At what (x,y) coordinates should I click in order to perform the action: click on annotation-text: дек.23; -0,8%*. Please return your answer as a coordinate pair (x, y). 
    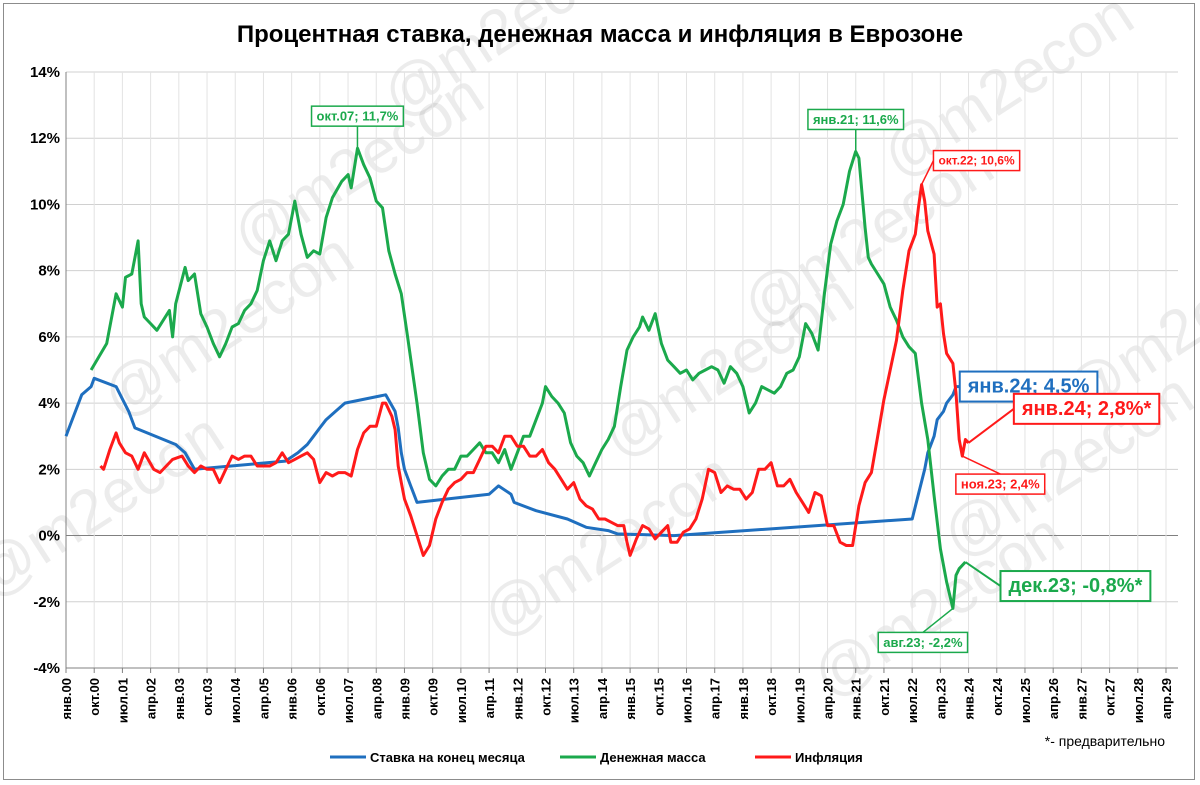
    Looking at the image, I should click on (1075, 586).